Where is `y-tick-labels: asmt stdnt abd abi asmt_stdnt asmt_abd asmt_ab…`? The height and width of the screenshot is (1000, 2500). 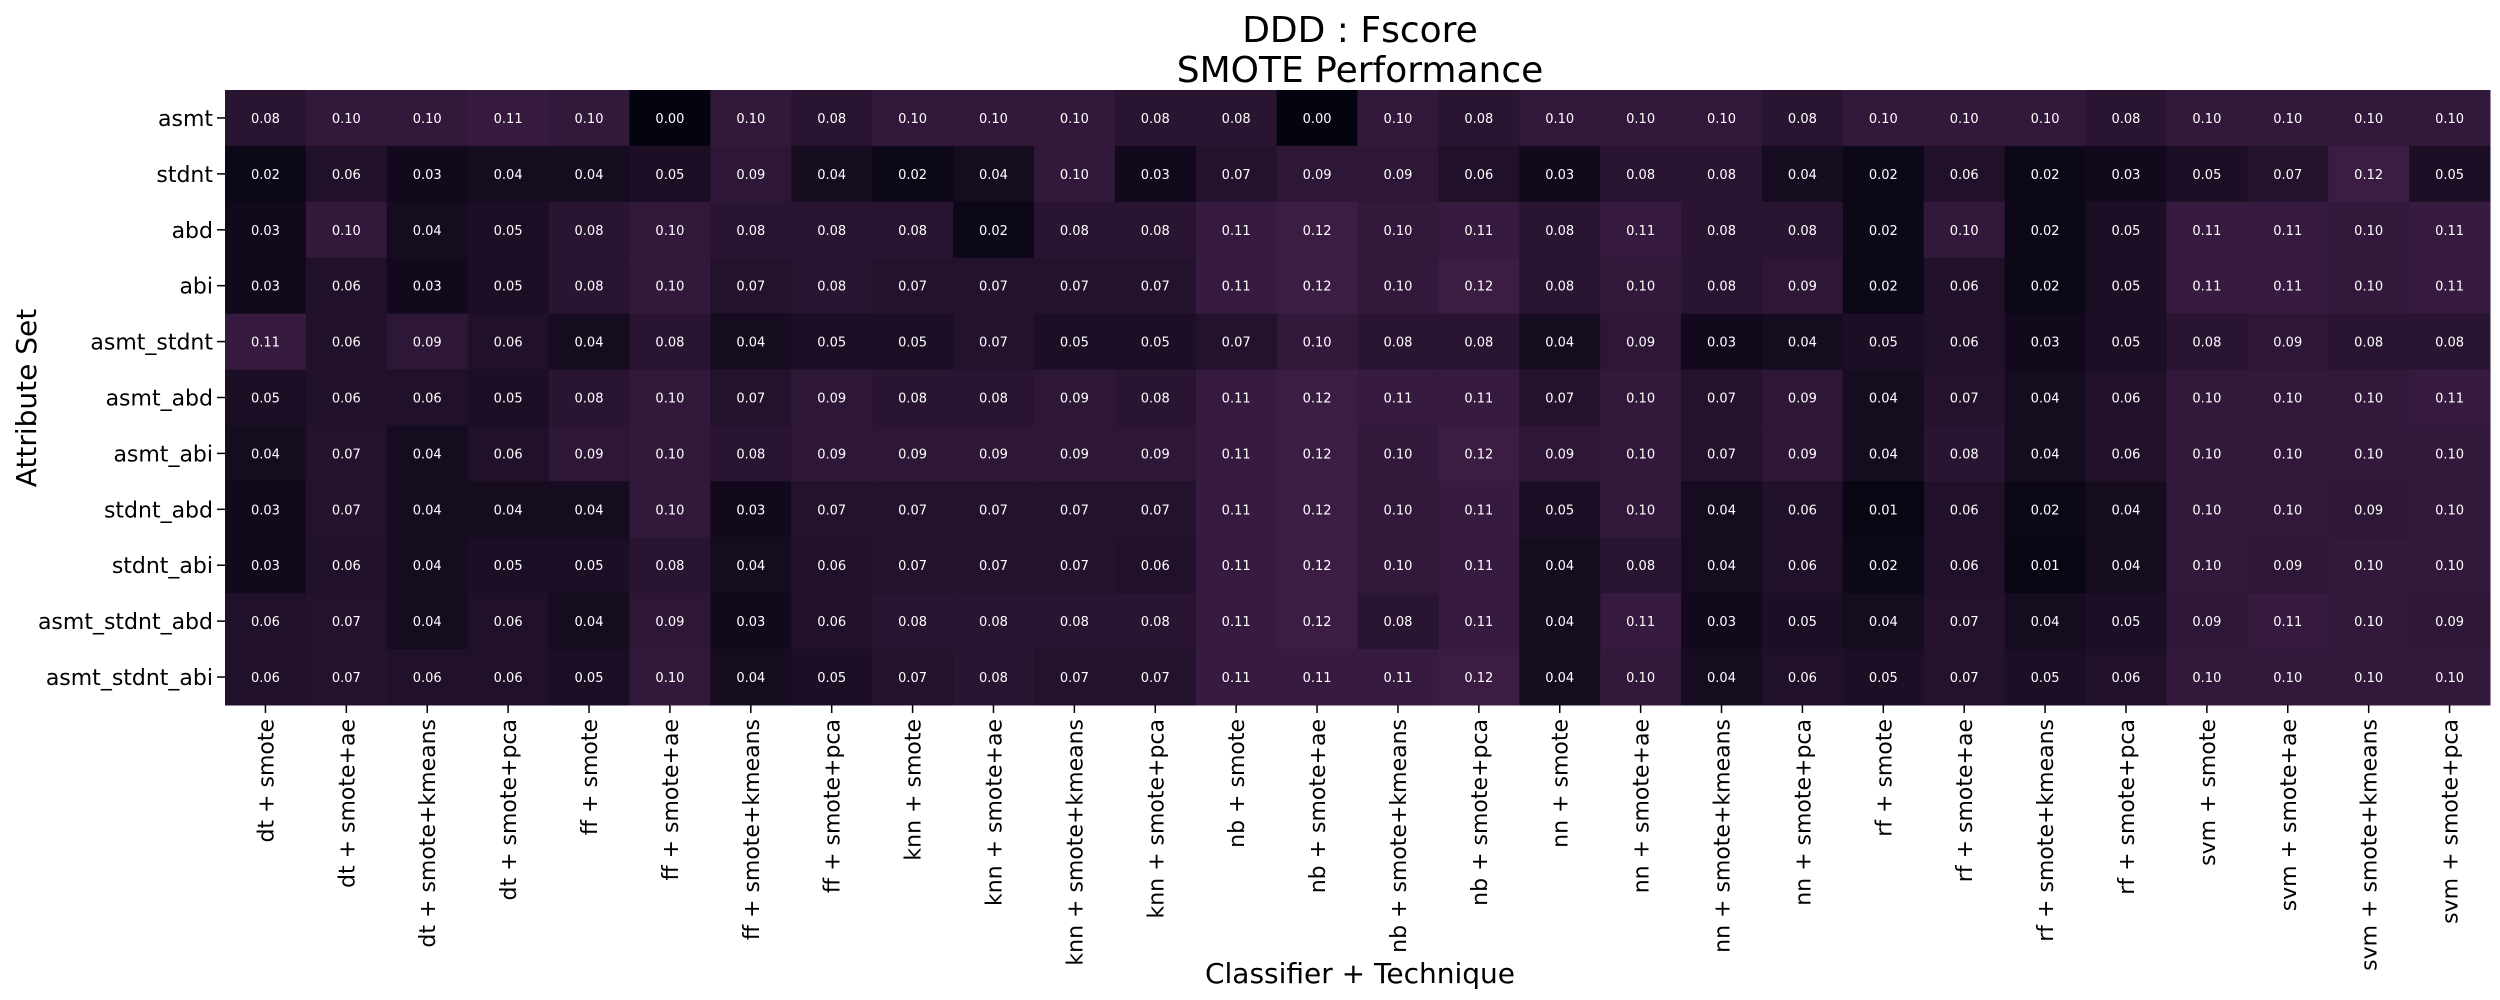
y-tick-labels: asmt stdnt abd abi asmt_stdnt asmt_abd asmt_ab… is located at coordinates (131, 399).